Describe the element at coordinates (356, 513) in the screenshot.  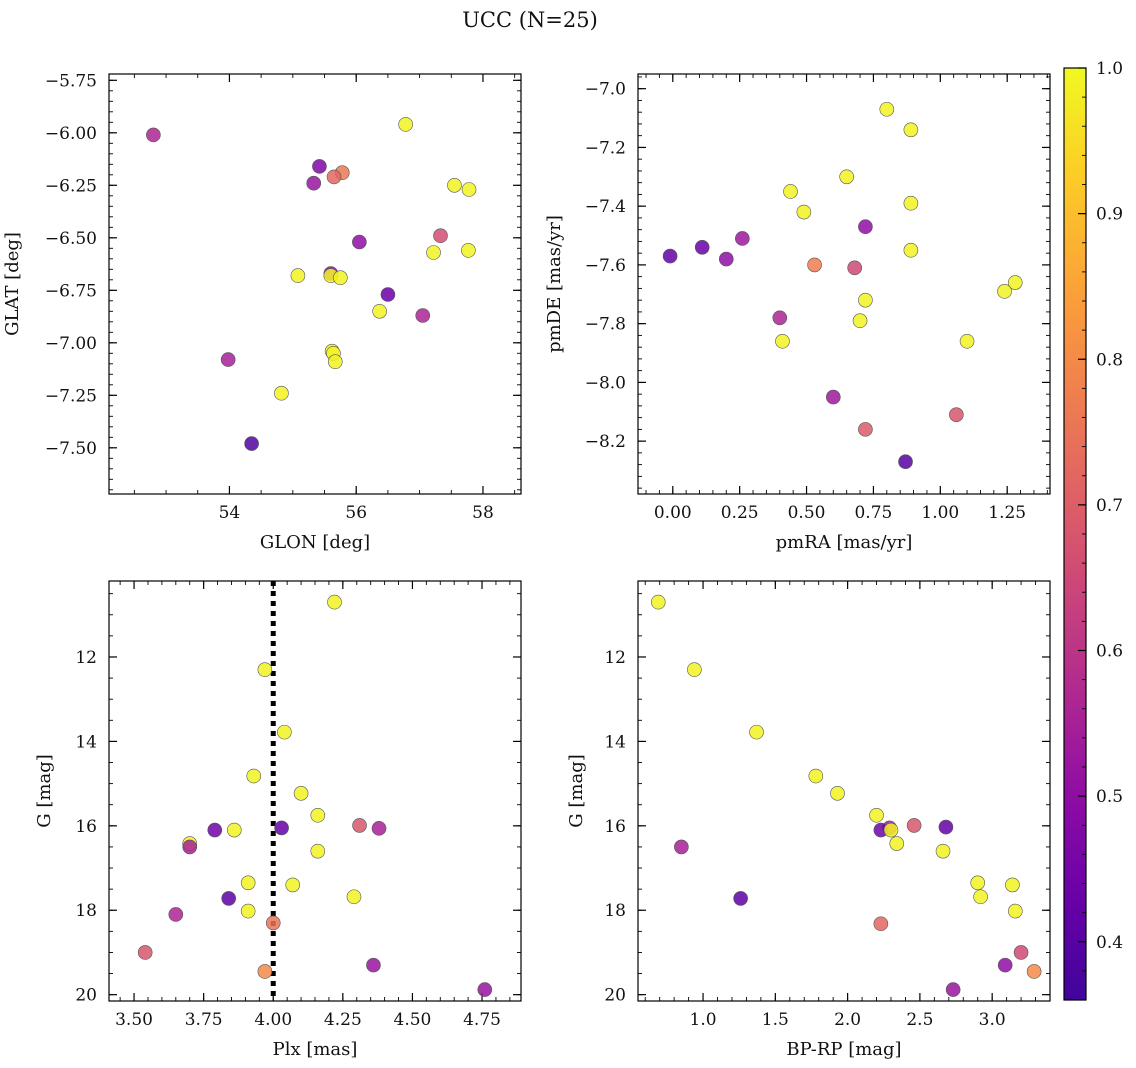
I see `x-tick-label: 56` at that location.